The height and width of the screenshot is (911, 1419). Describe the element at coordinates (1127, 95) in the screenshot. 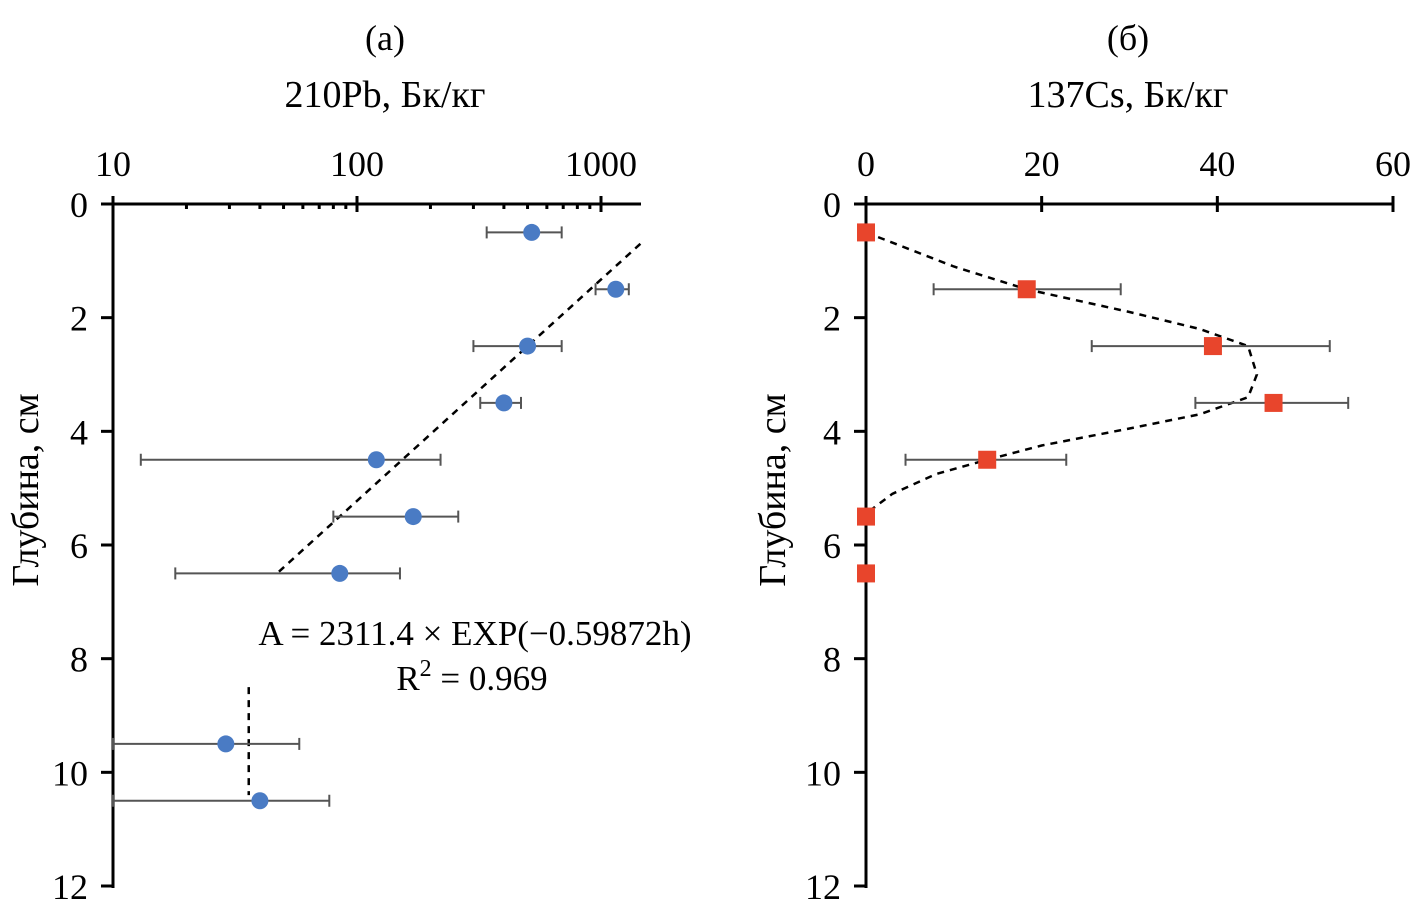

I see `chart-title: 137Cs, Бк/кг` at that location.